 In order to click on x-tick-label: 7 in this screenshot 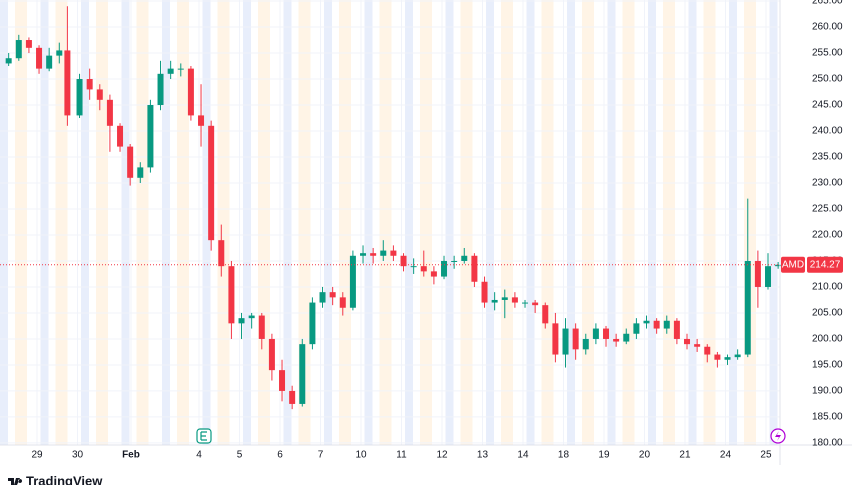, I will do `click(321, 455)`.